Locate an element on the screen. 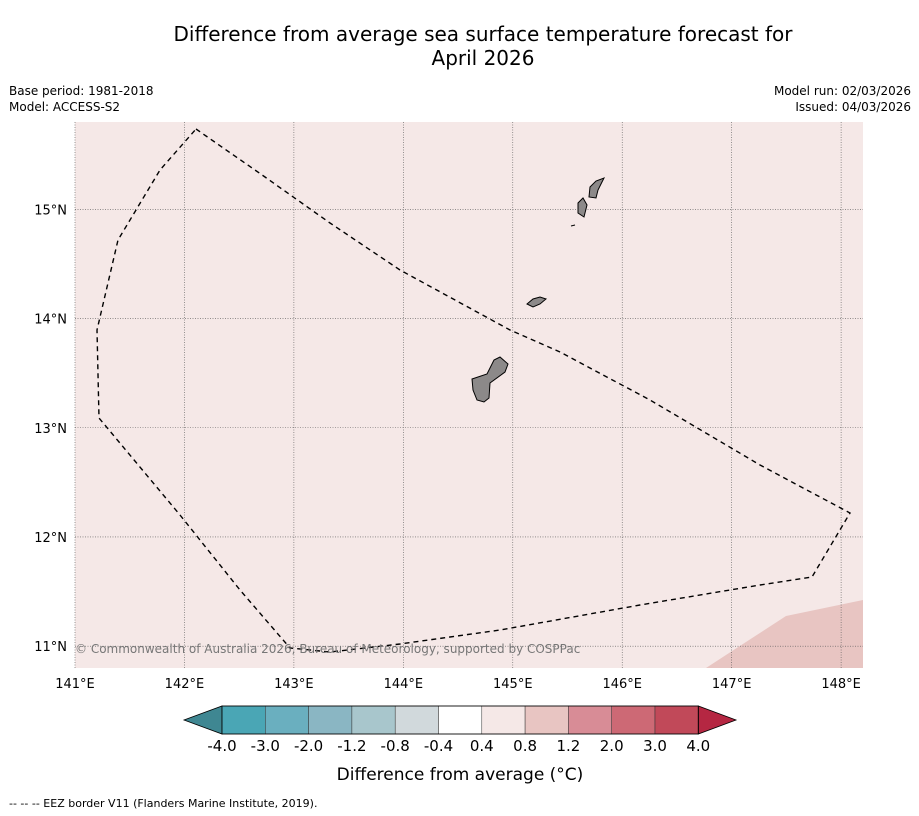 The height and width of the screenshot is (816, 919). lon-tick-label: 148°E is located at coordinates (841, 684).